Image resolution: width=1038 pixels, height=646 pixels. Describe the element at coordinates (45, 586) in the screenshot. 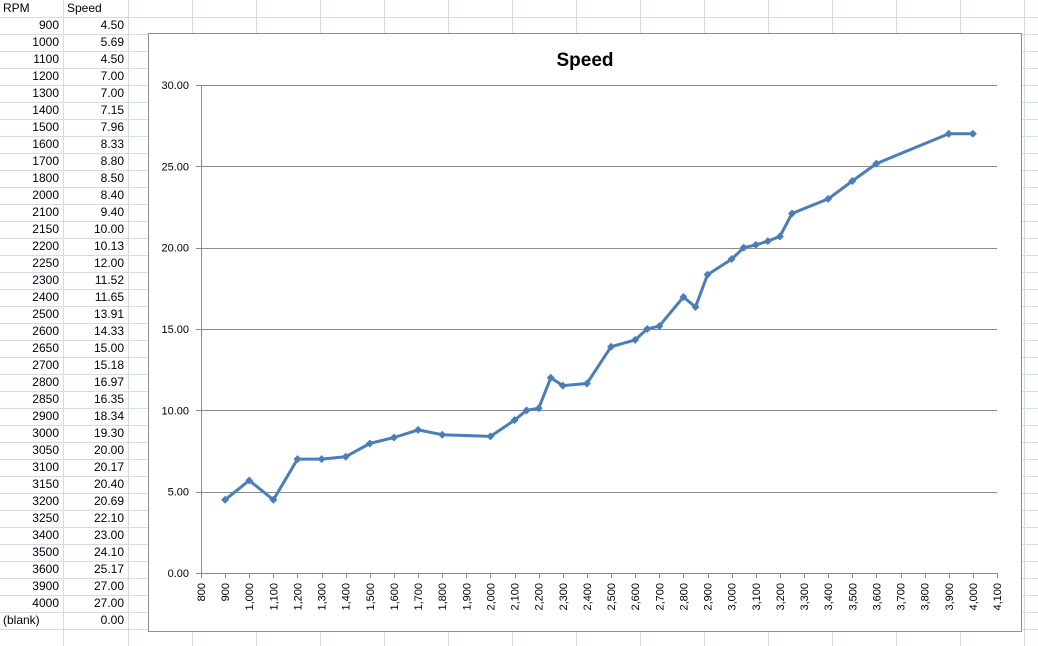

I see `rpm-cell: 3900` at that location.